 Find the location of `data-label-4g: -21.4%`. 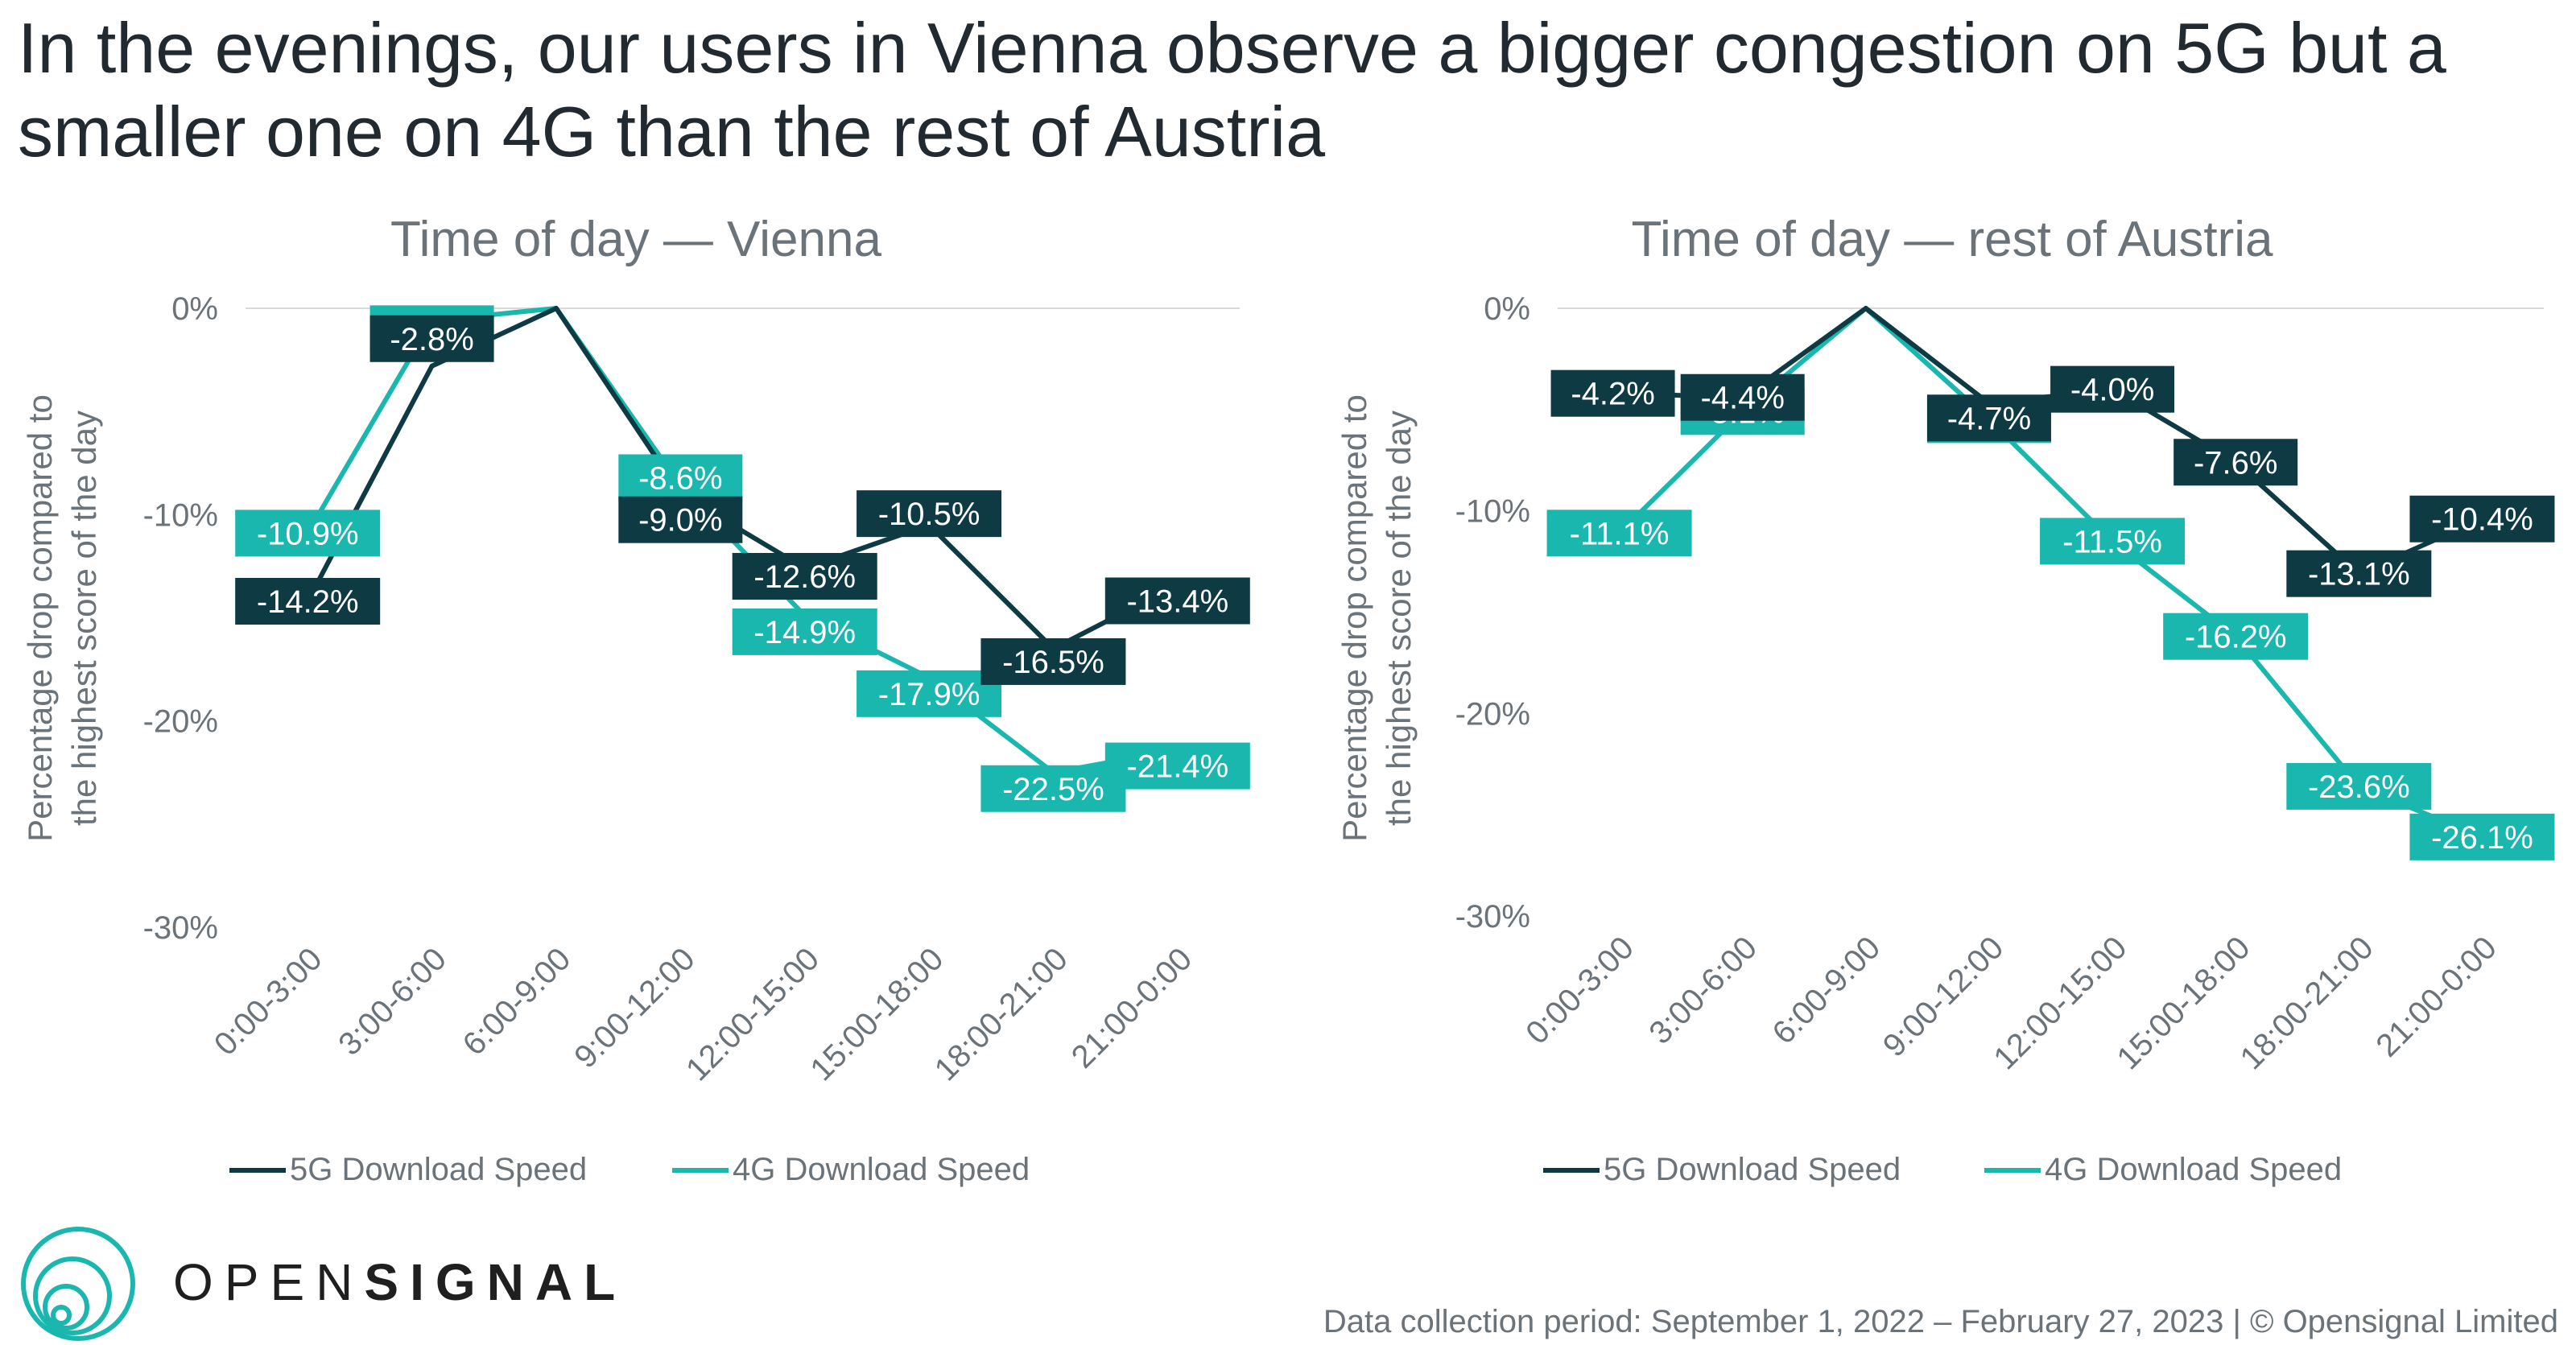

data-label-4g: -21.4% is located at coordinates (1177, 767).